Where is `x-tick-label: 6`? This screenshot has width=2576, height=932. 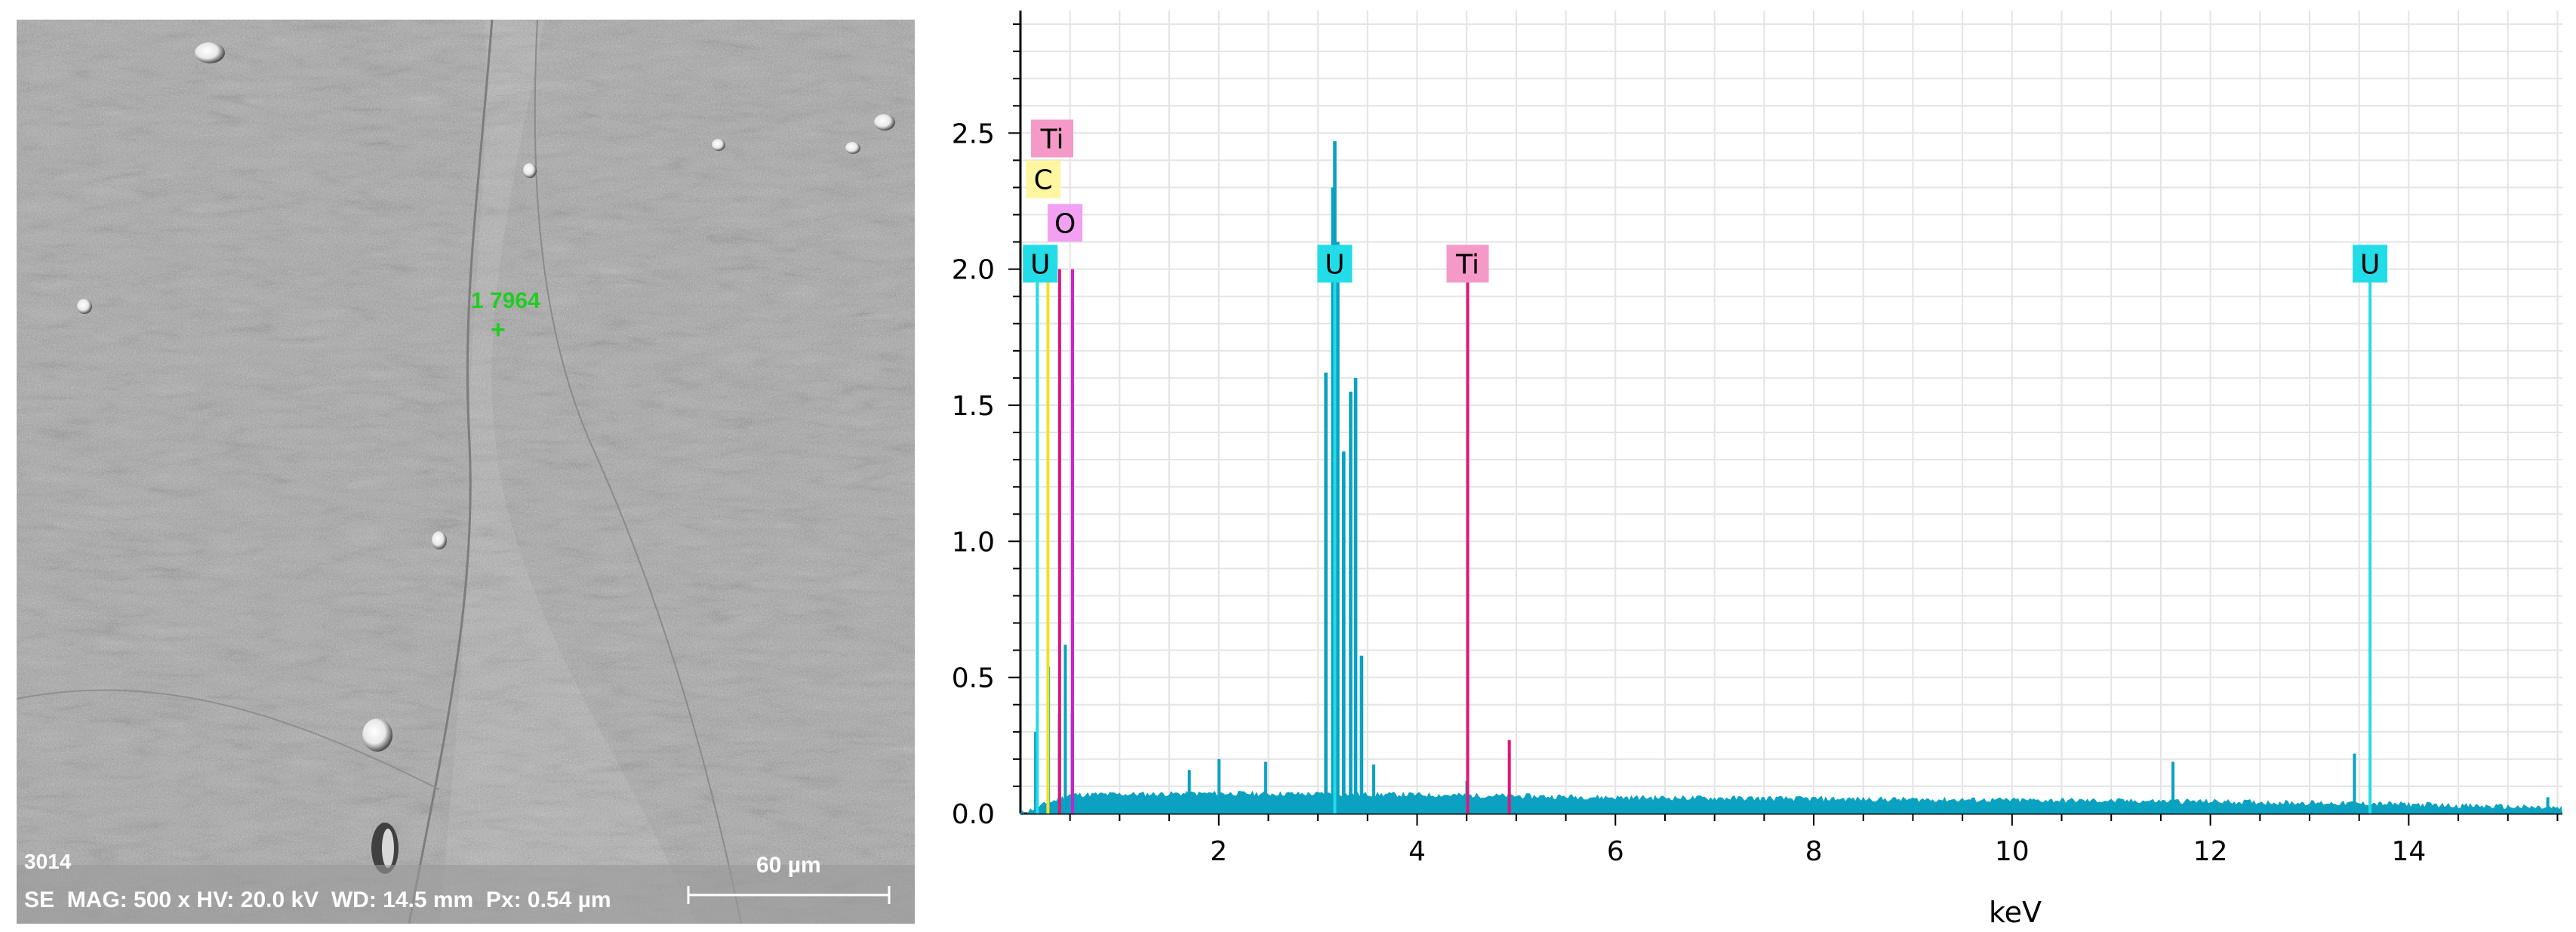 x-tick-label: 6 is located at coordinates (1616, 851).